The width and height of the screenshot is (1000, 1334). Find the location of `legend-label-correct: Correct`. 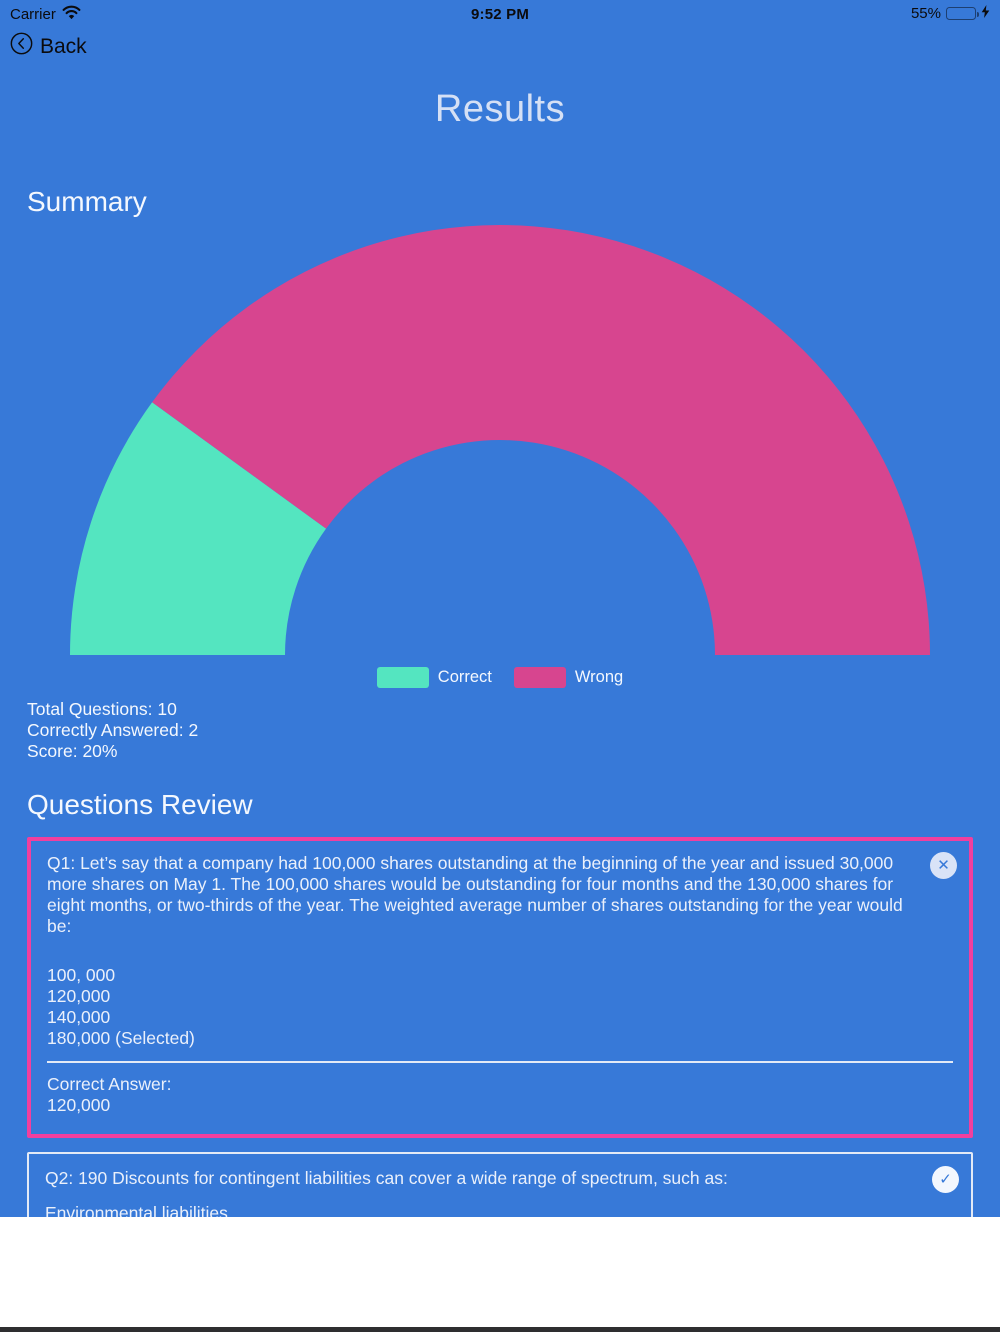

legend-label-correct: Correct is located at coordinates (464, 677).